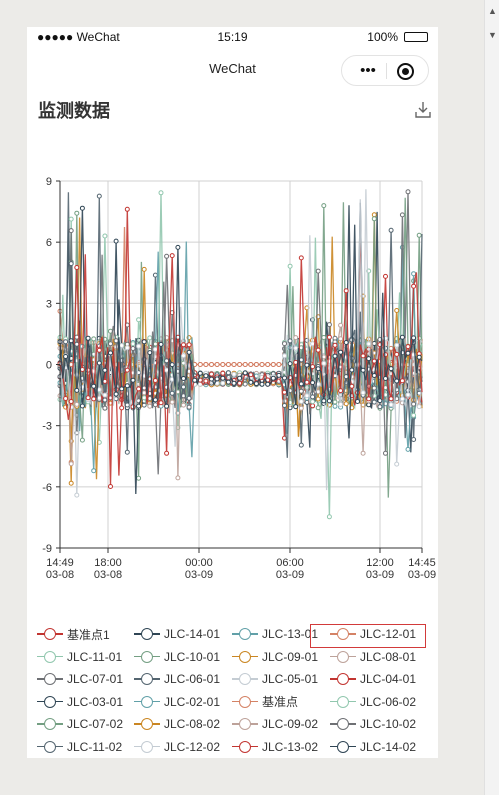 Image resolution: width=499 pixels, height=795 pixels. I want to click on legend-item: 基准点, so click(265, 702).